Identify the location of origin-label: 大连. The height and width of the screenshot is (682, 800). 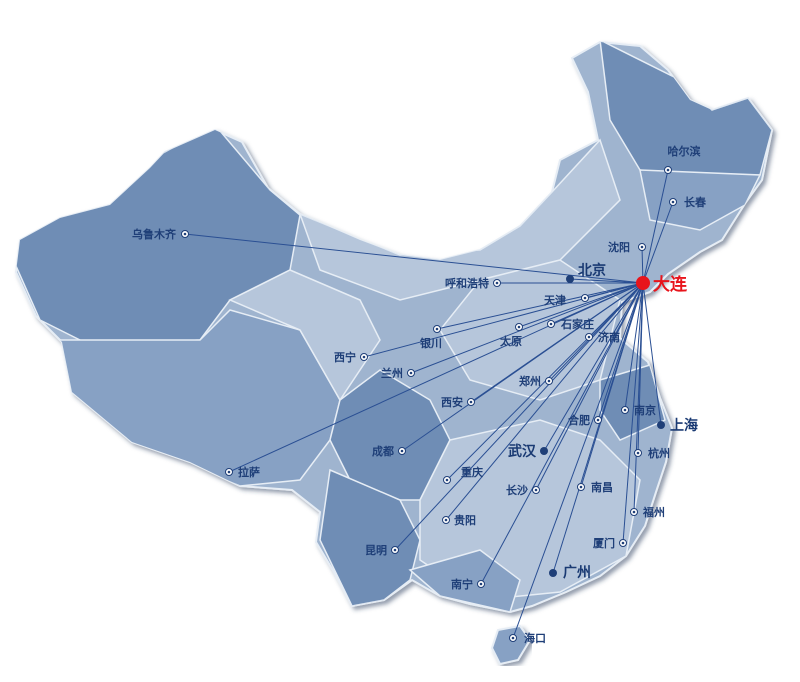
(670, 284).